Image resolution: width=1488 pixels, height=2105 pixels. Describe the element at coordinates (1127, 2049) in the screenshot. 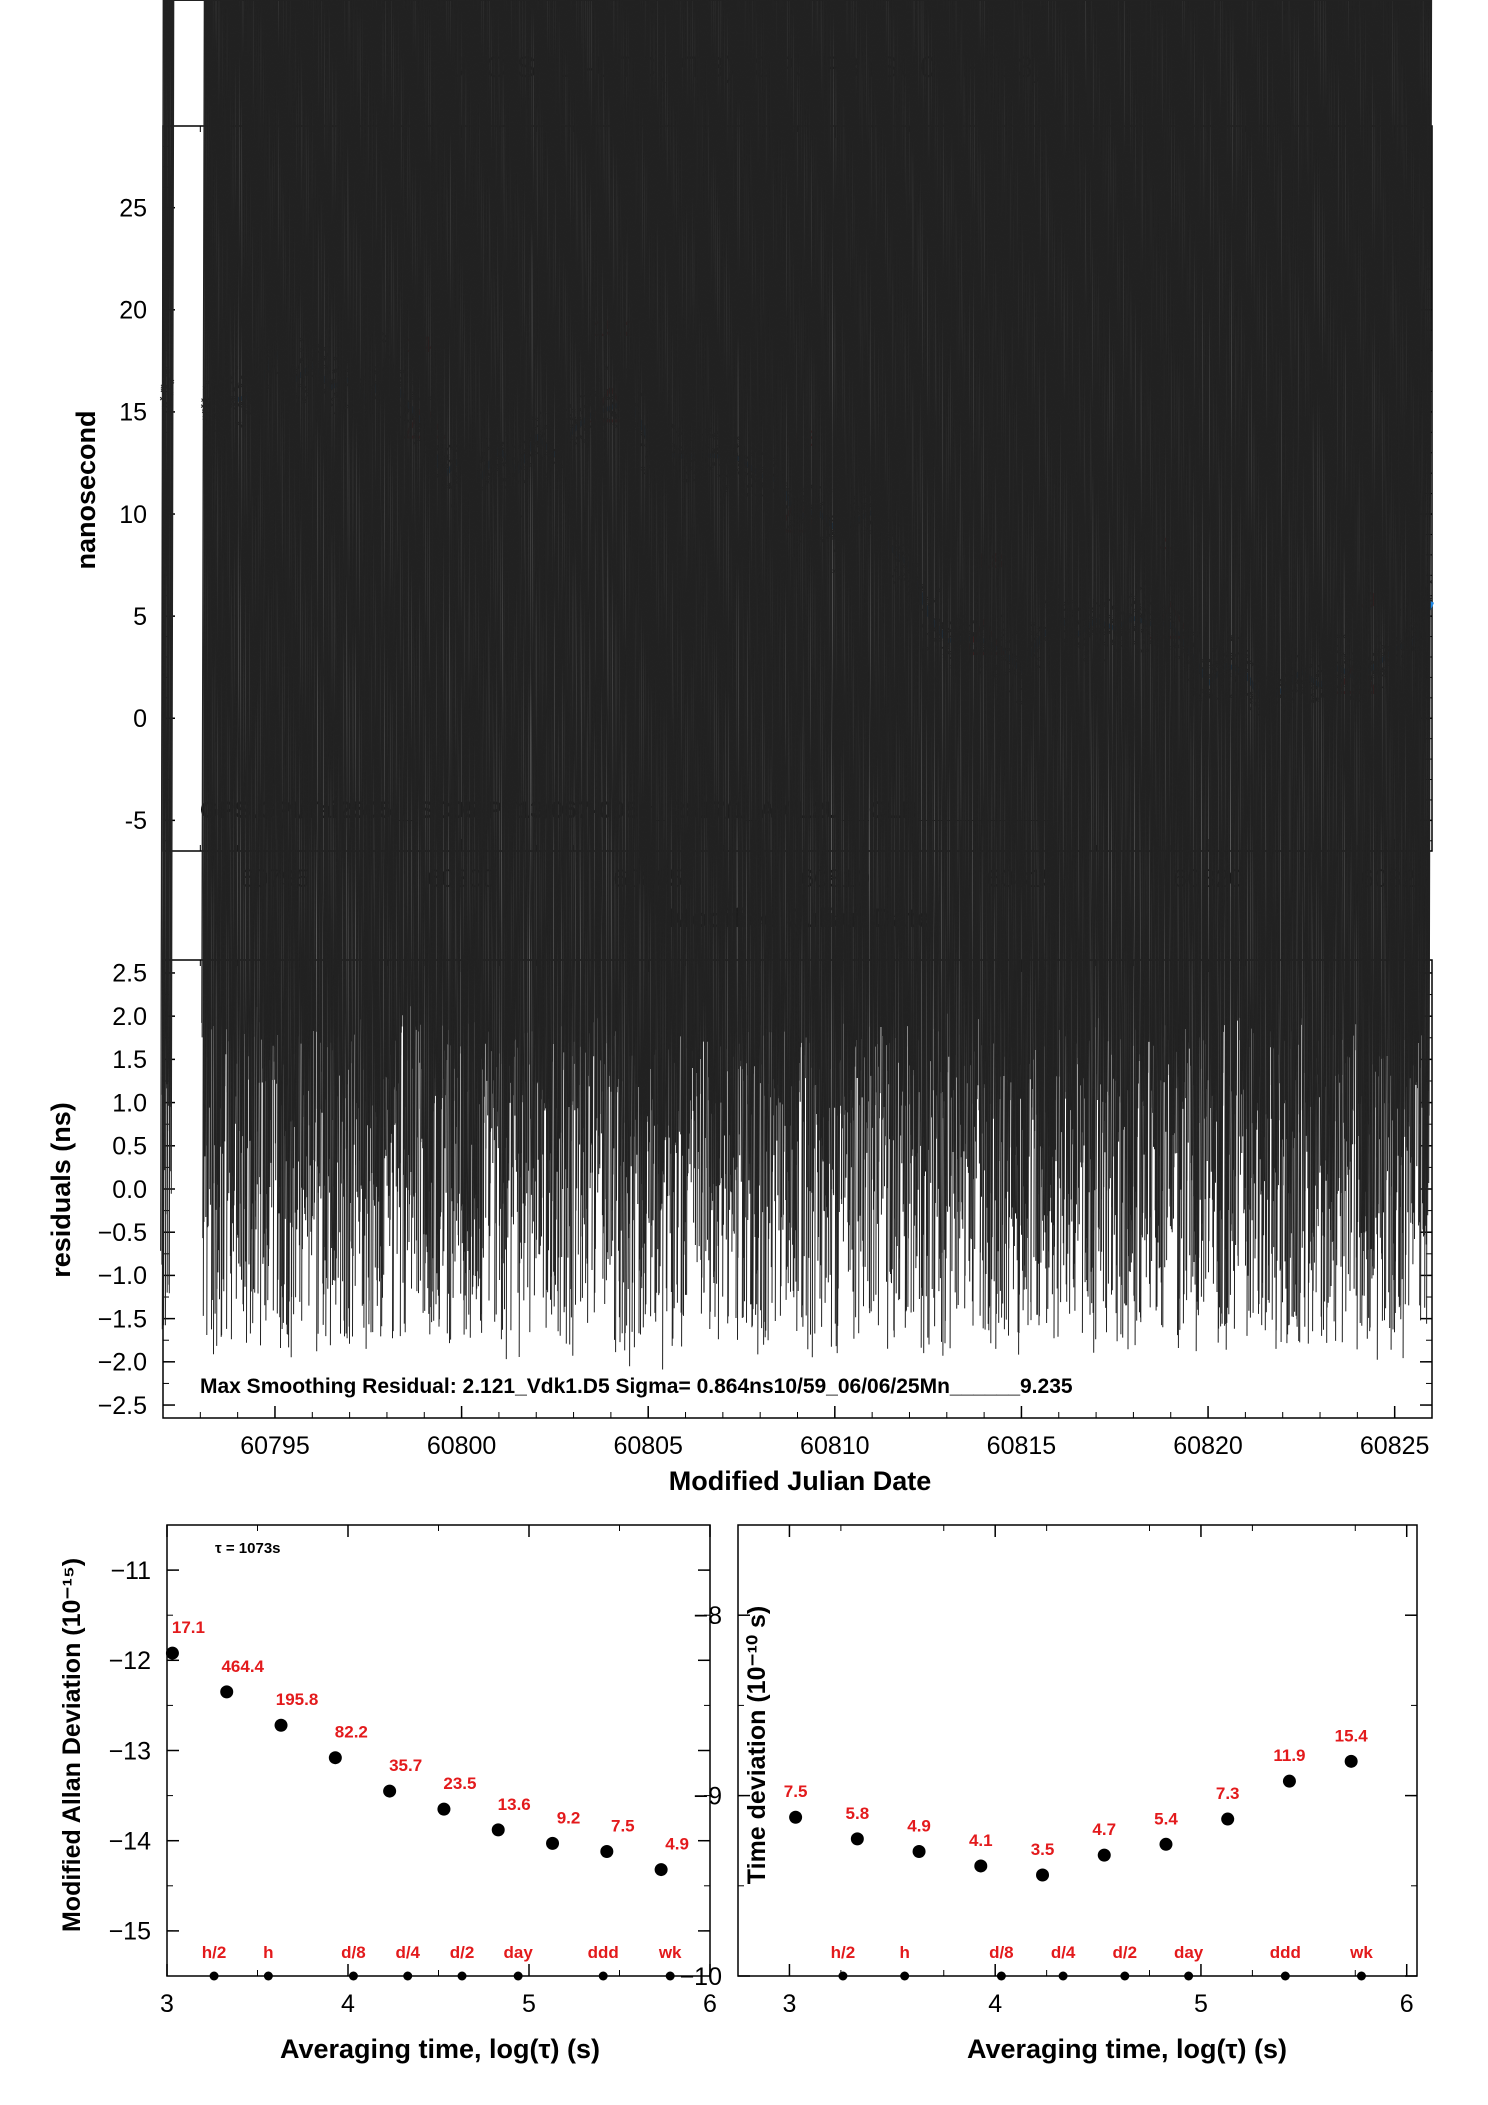

I see `tdev-xlabel: Averaging time, log(τ) (s)` at that location.